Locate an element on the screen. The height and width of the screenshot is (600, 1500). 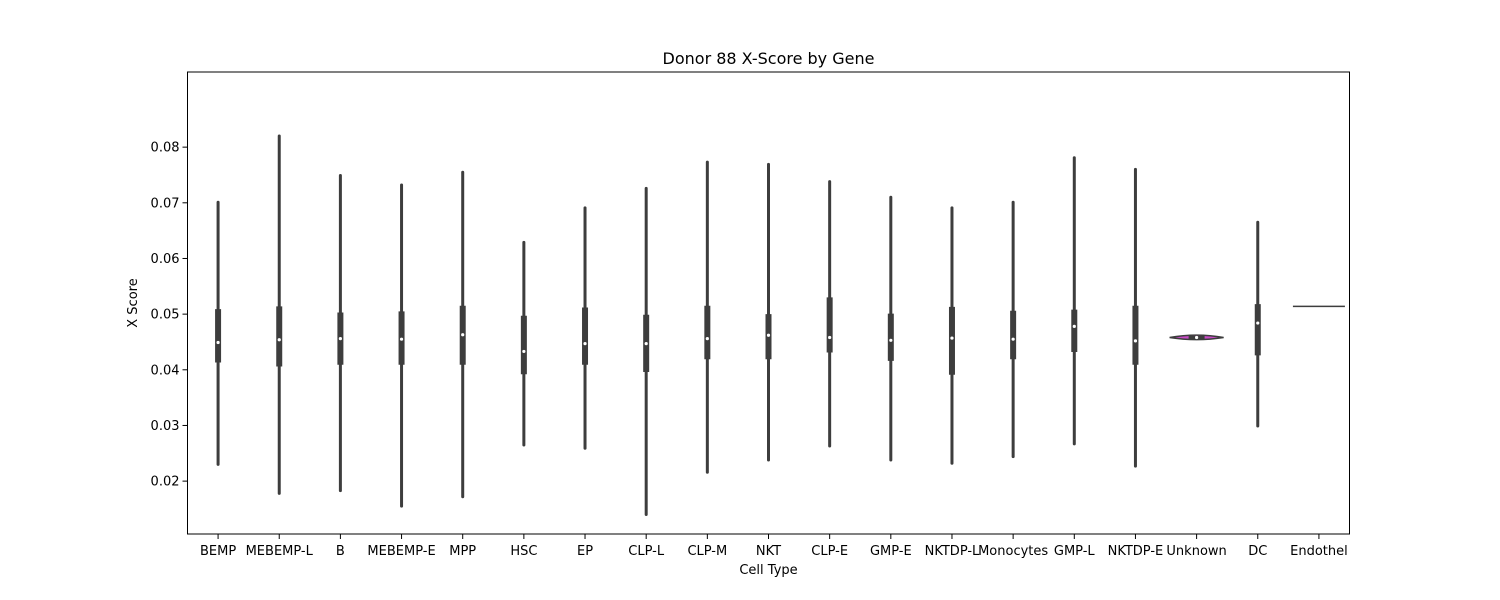
y-axis-title: X Score is located at coordinates (133, 302).